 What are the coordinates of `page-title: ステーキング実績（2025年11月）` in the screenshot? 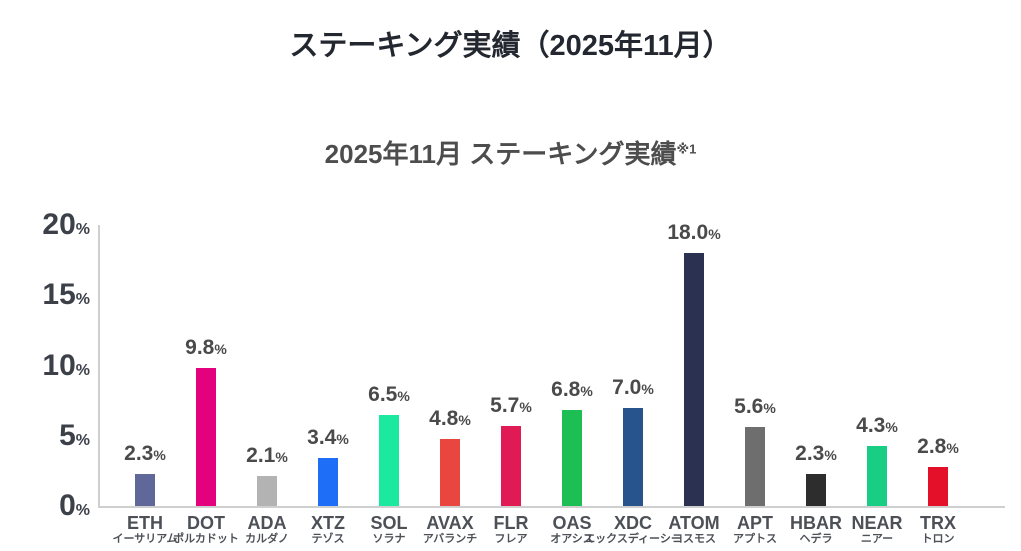 It's located at (510, 46).